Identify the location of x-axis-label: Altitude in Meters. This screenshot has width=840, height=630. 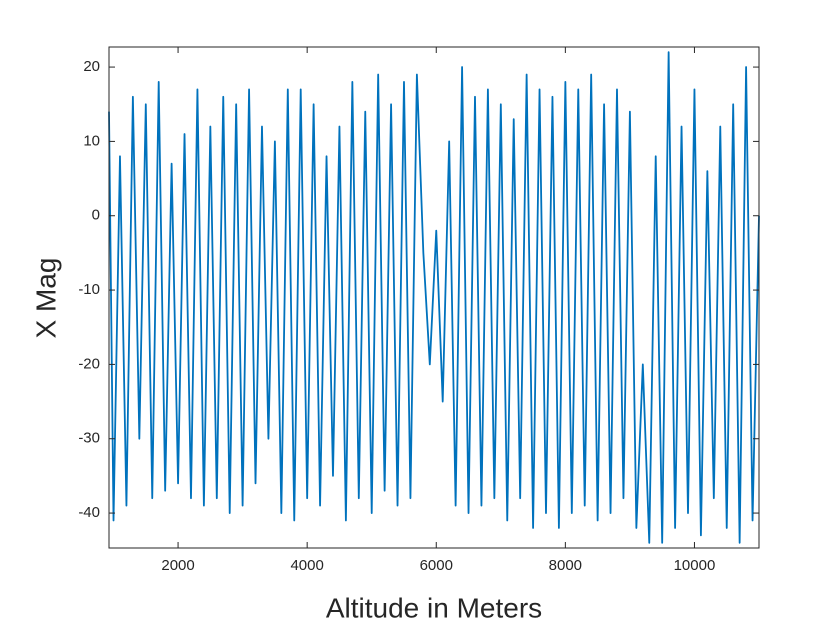
(434, 607).